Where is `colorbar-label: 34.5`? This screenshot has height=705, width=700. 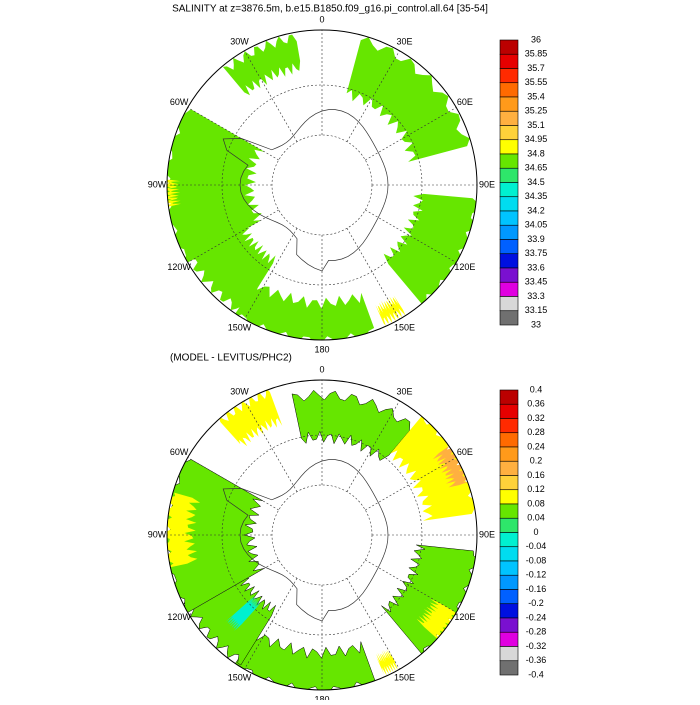
colorbar-label: 34.5 is located at coordinates (536, 182).